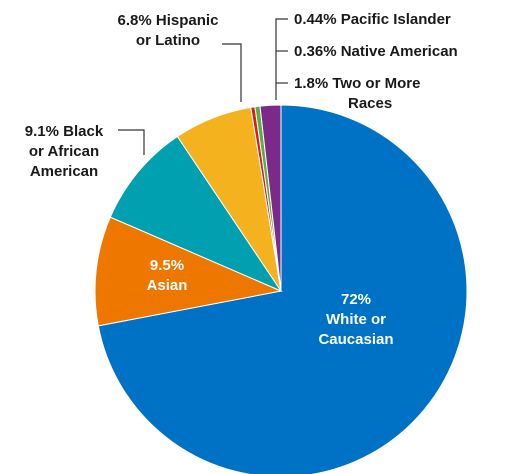  Describe the element at coordinates (167, 285) in the screenshot. I see `slice-label-line: Asian` at that location.